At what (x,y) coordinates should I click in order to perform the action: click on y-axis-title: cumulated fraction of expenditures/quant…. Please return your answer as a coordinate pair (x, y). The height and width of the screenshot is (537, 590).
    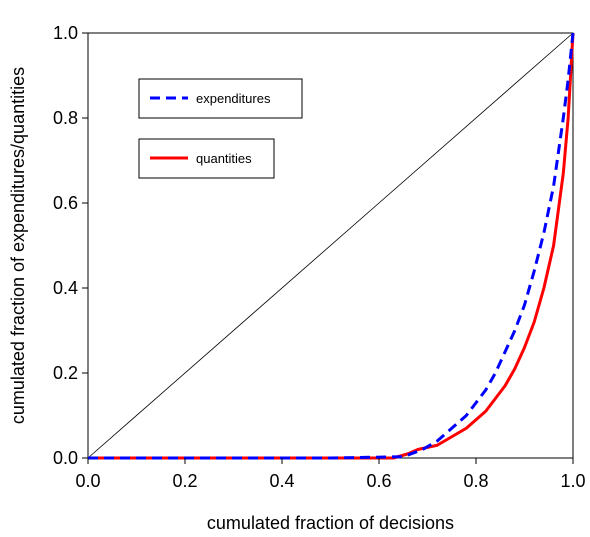
    Looking at the image, I should click on (18, 245).